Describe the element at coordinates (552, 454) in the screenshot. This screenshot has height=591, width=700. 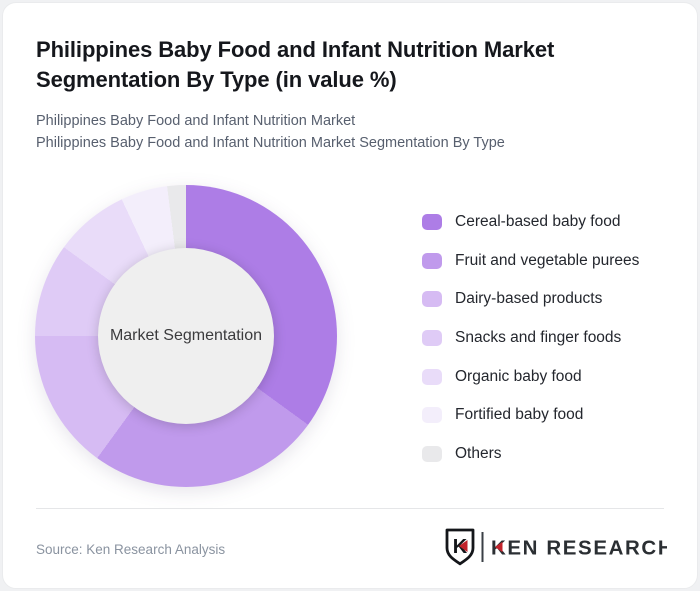
I see `legend-item: Others` at that location.